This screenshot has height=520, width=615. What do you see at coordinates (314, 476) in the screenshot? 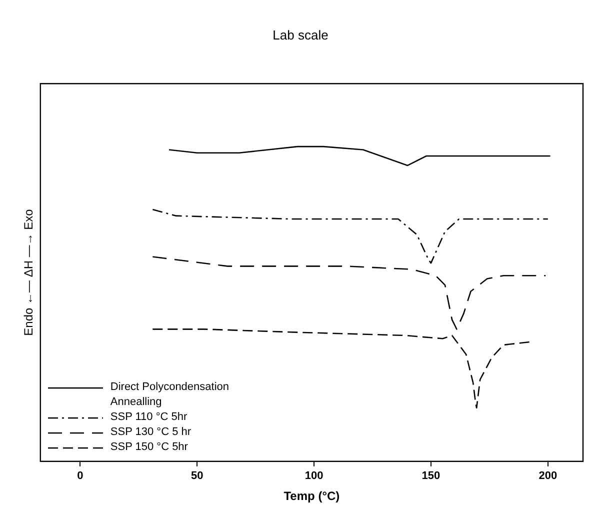
I see `x-tick-label: 100` at bounding box center [314, 476].